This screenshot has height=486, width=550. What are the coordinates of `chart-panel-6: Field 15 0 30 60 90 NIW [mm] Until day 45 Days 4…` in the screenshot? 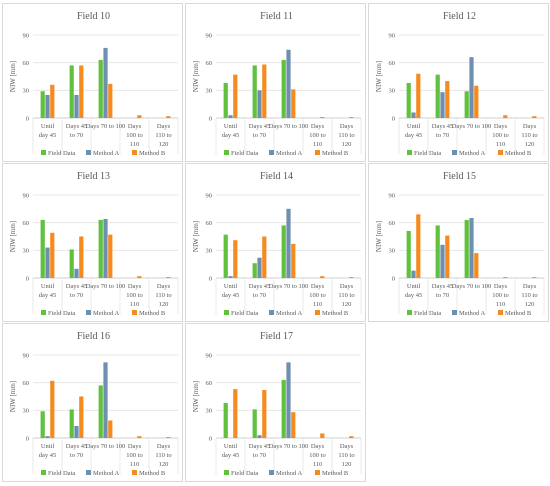 It's located at (458, 242).